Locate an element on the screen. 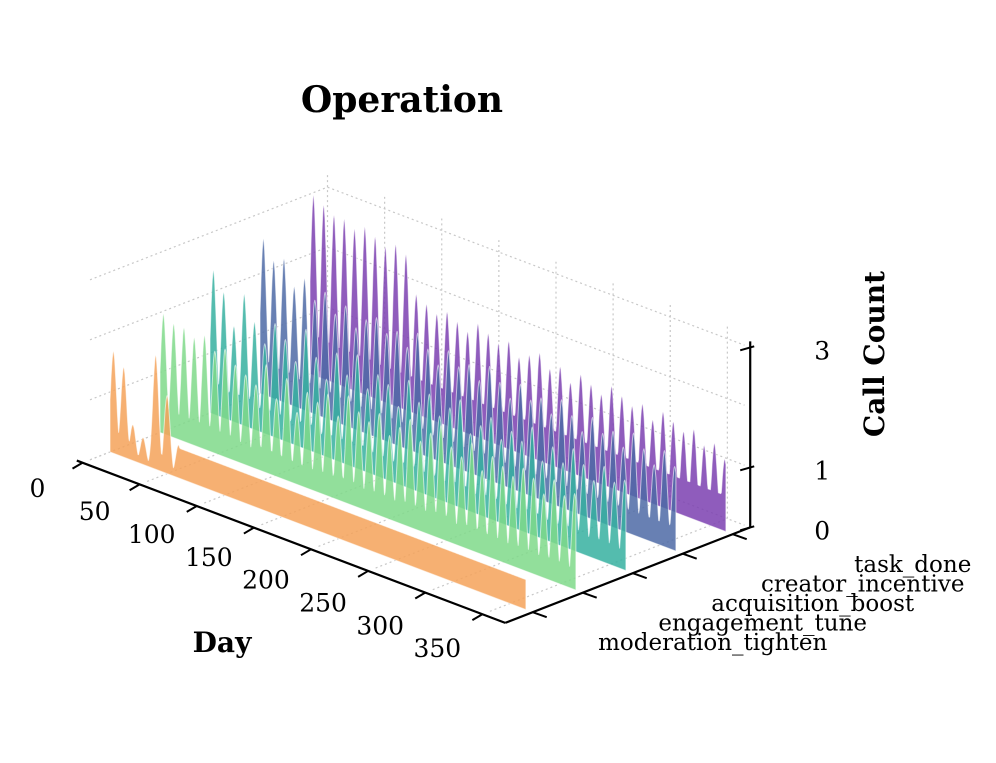  x-tick-label: 0 is located at coordinates (38, 488).